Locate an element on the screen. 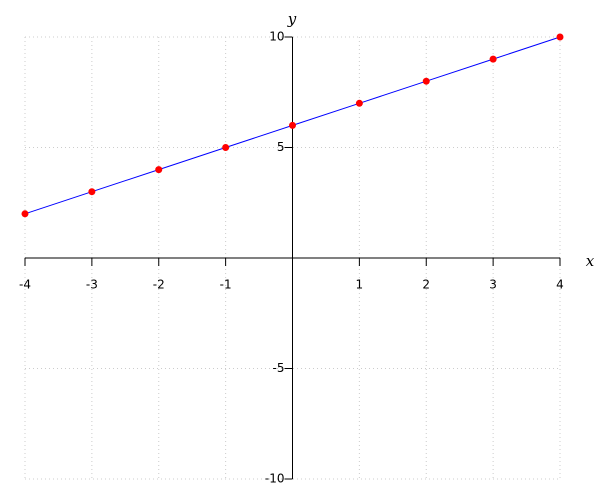 The image size is (600, 500). y-tick-label: 5 is located at coordinates (281, 147).